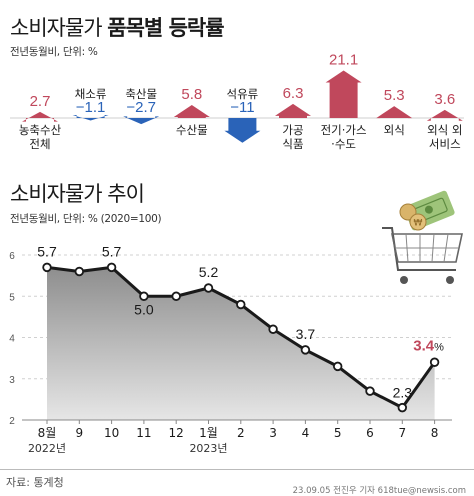  I want to click on footer-divider, so click(237, 469).